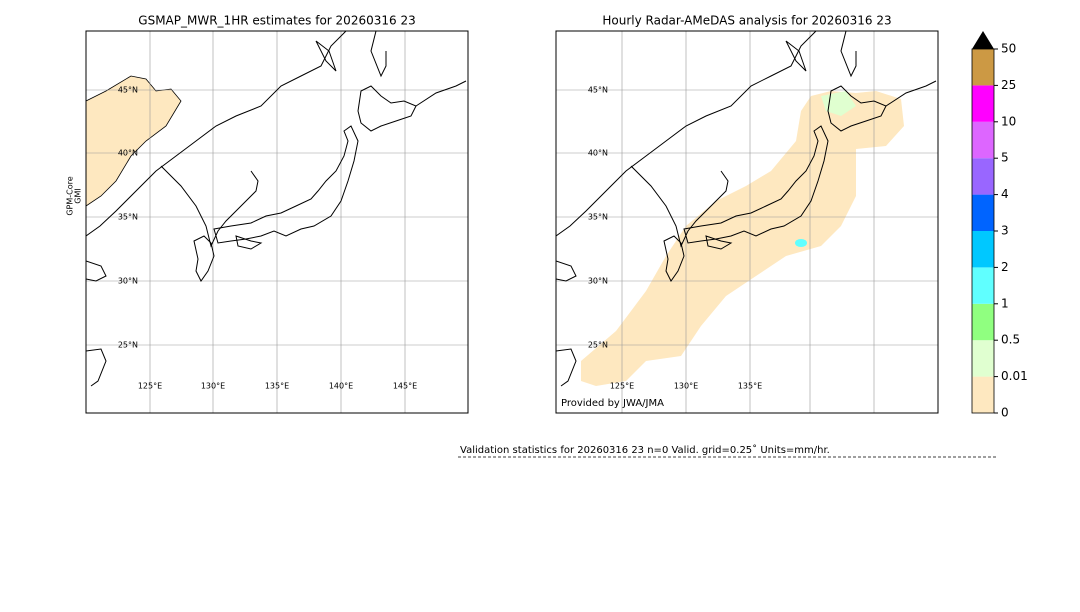  I want to click on colorbar-label: 50, so click(1008, 49).